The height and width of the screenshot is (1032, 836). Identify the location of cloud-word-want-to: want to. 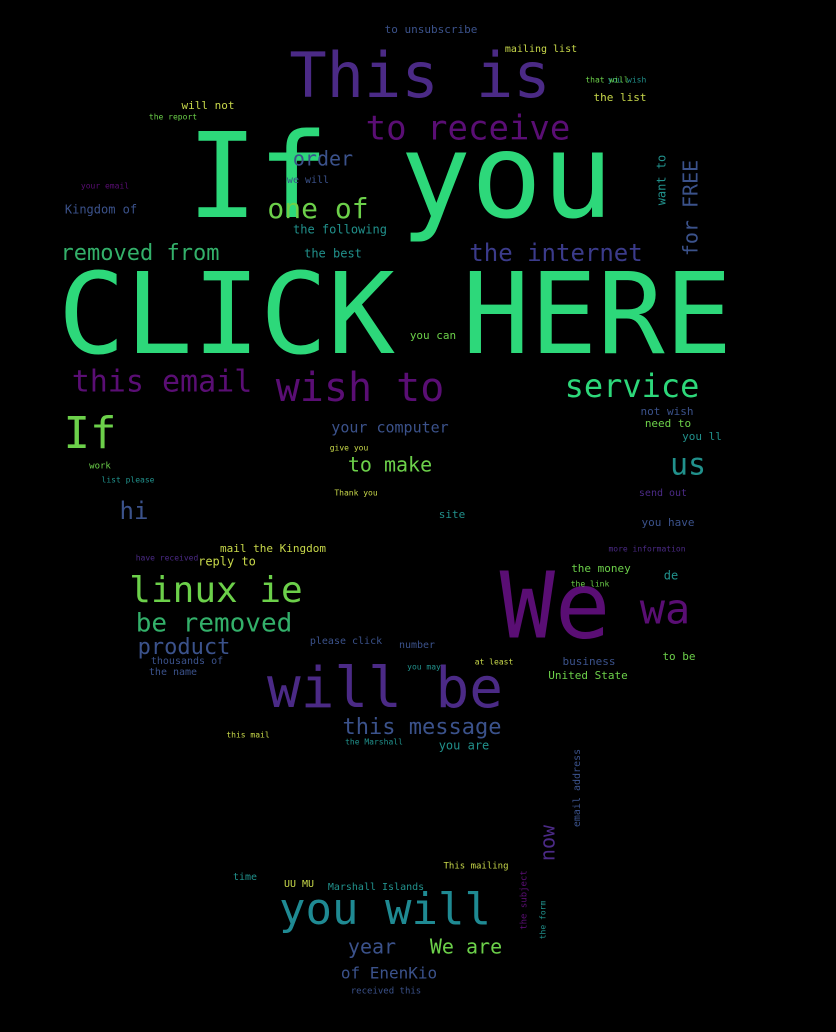
(662, 180).